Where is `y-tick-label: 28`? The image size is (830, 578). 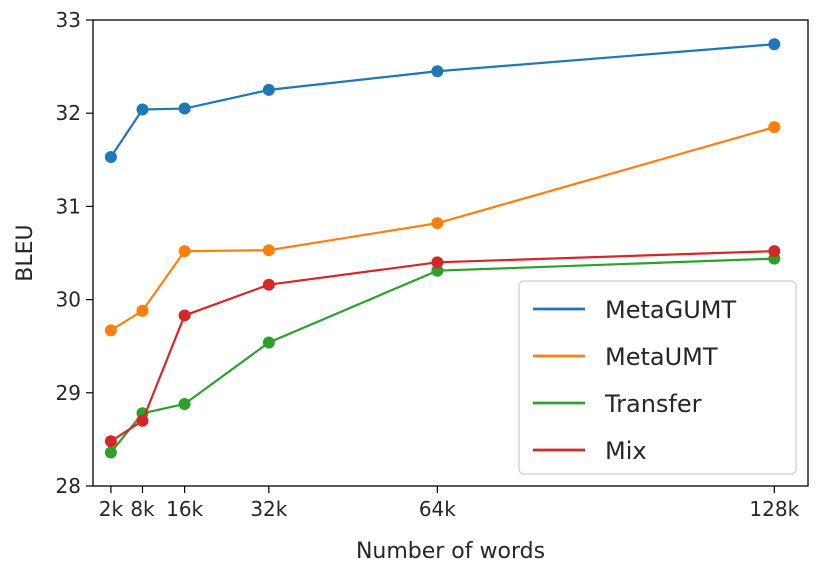 y-tick-label: 28 is located at coordinates (68, 486).